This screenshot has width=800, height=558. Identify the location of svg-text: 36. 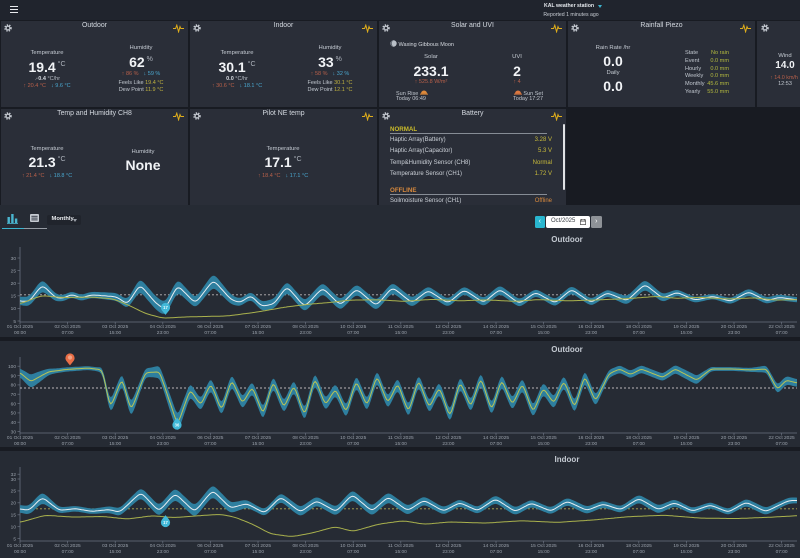
(177, 425).